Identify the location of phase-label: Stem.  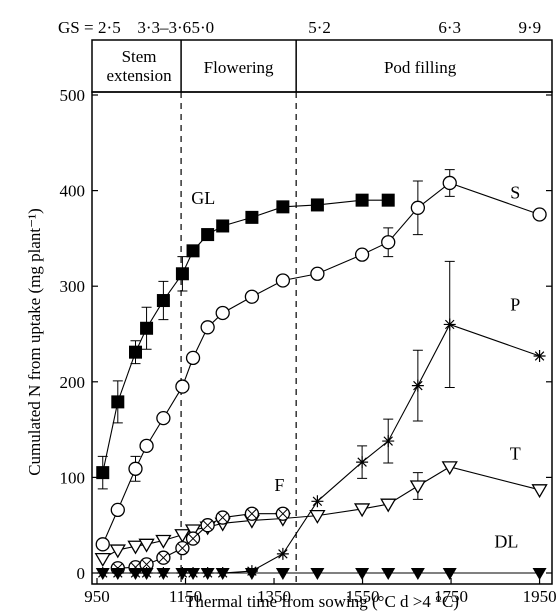
(139, 56).